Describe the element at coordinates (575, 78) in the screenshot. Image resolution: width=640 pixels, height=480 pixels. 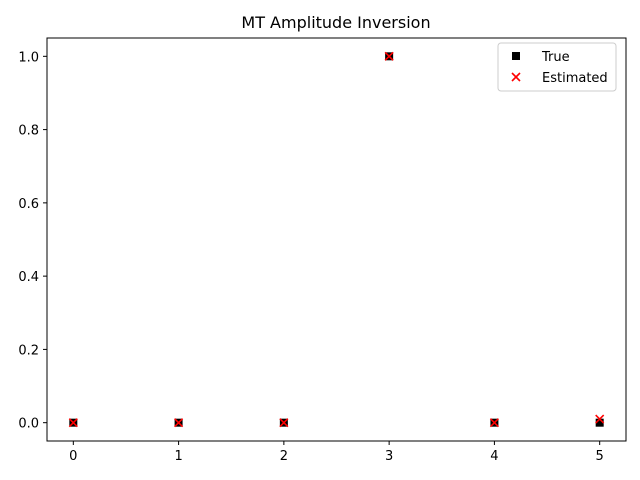
I see `legend-label: Estimated` at that location.